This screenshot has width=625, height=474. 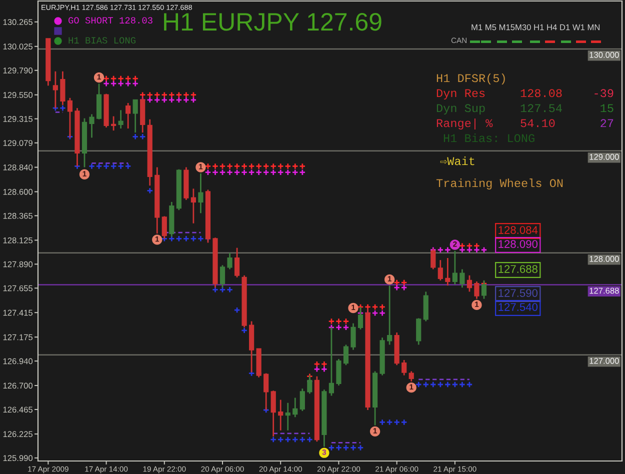 What do you see at coordinates (518, 307) in the screenshot?
I see `text: 127.540` at bounding box center [518, 307].